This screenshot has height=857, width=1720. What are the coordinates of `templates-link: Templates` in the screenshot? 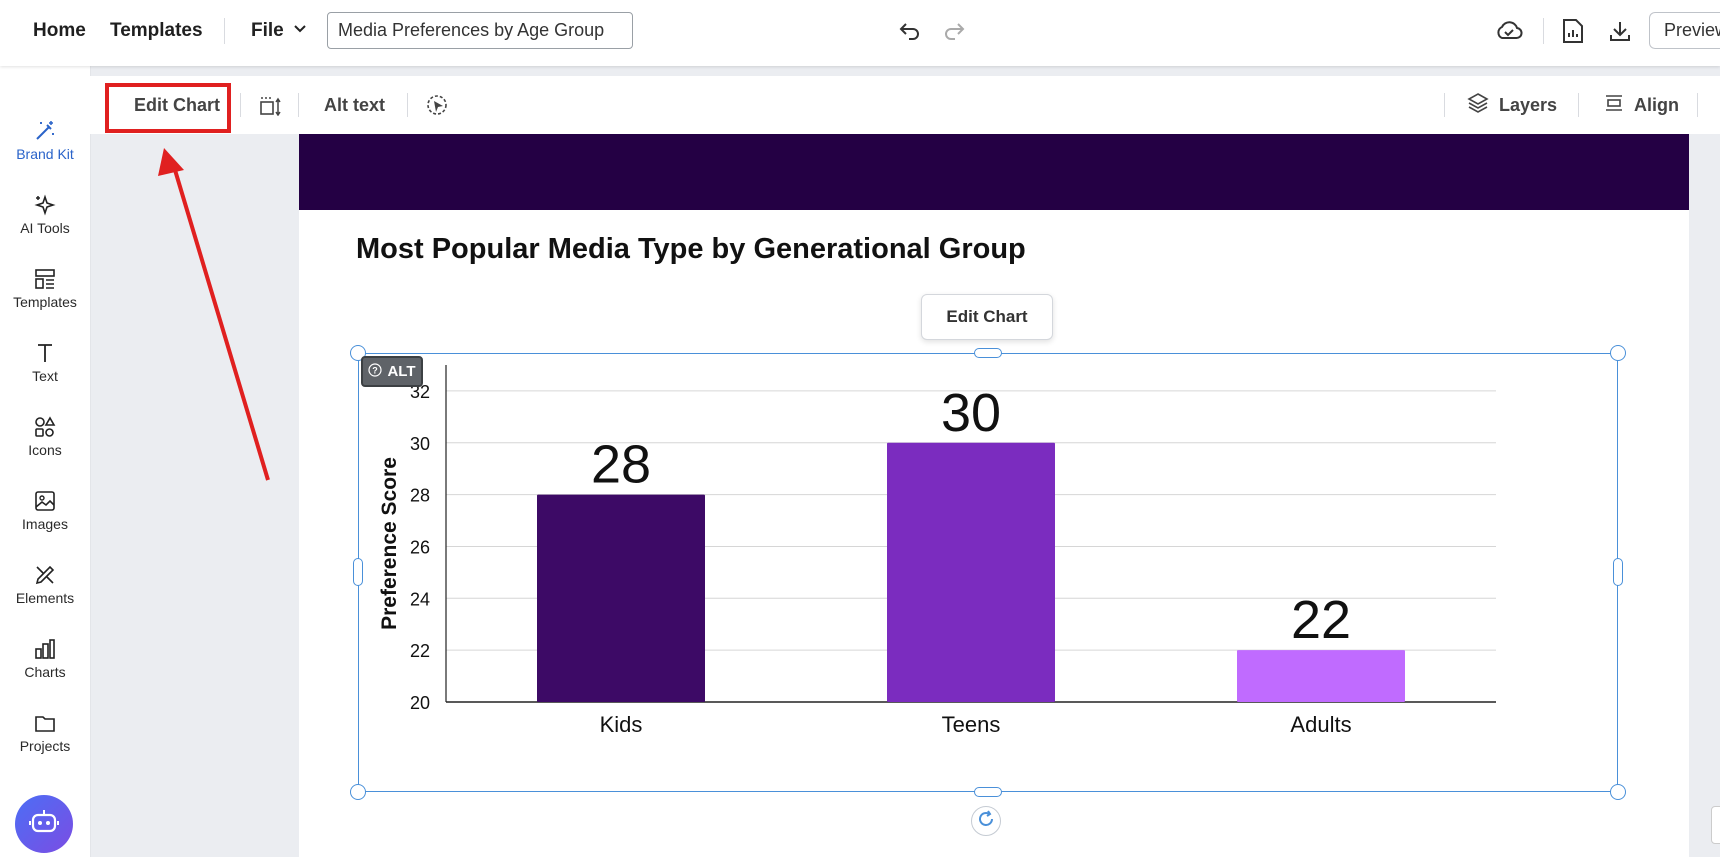 It's located at (156, 30).